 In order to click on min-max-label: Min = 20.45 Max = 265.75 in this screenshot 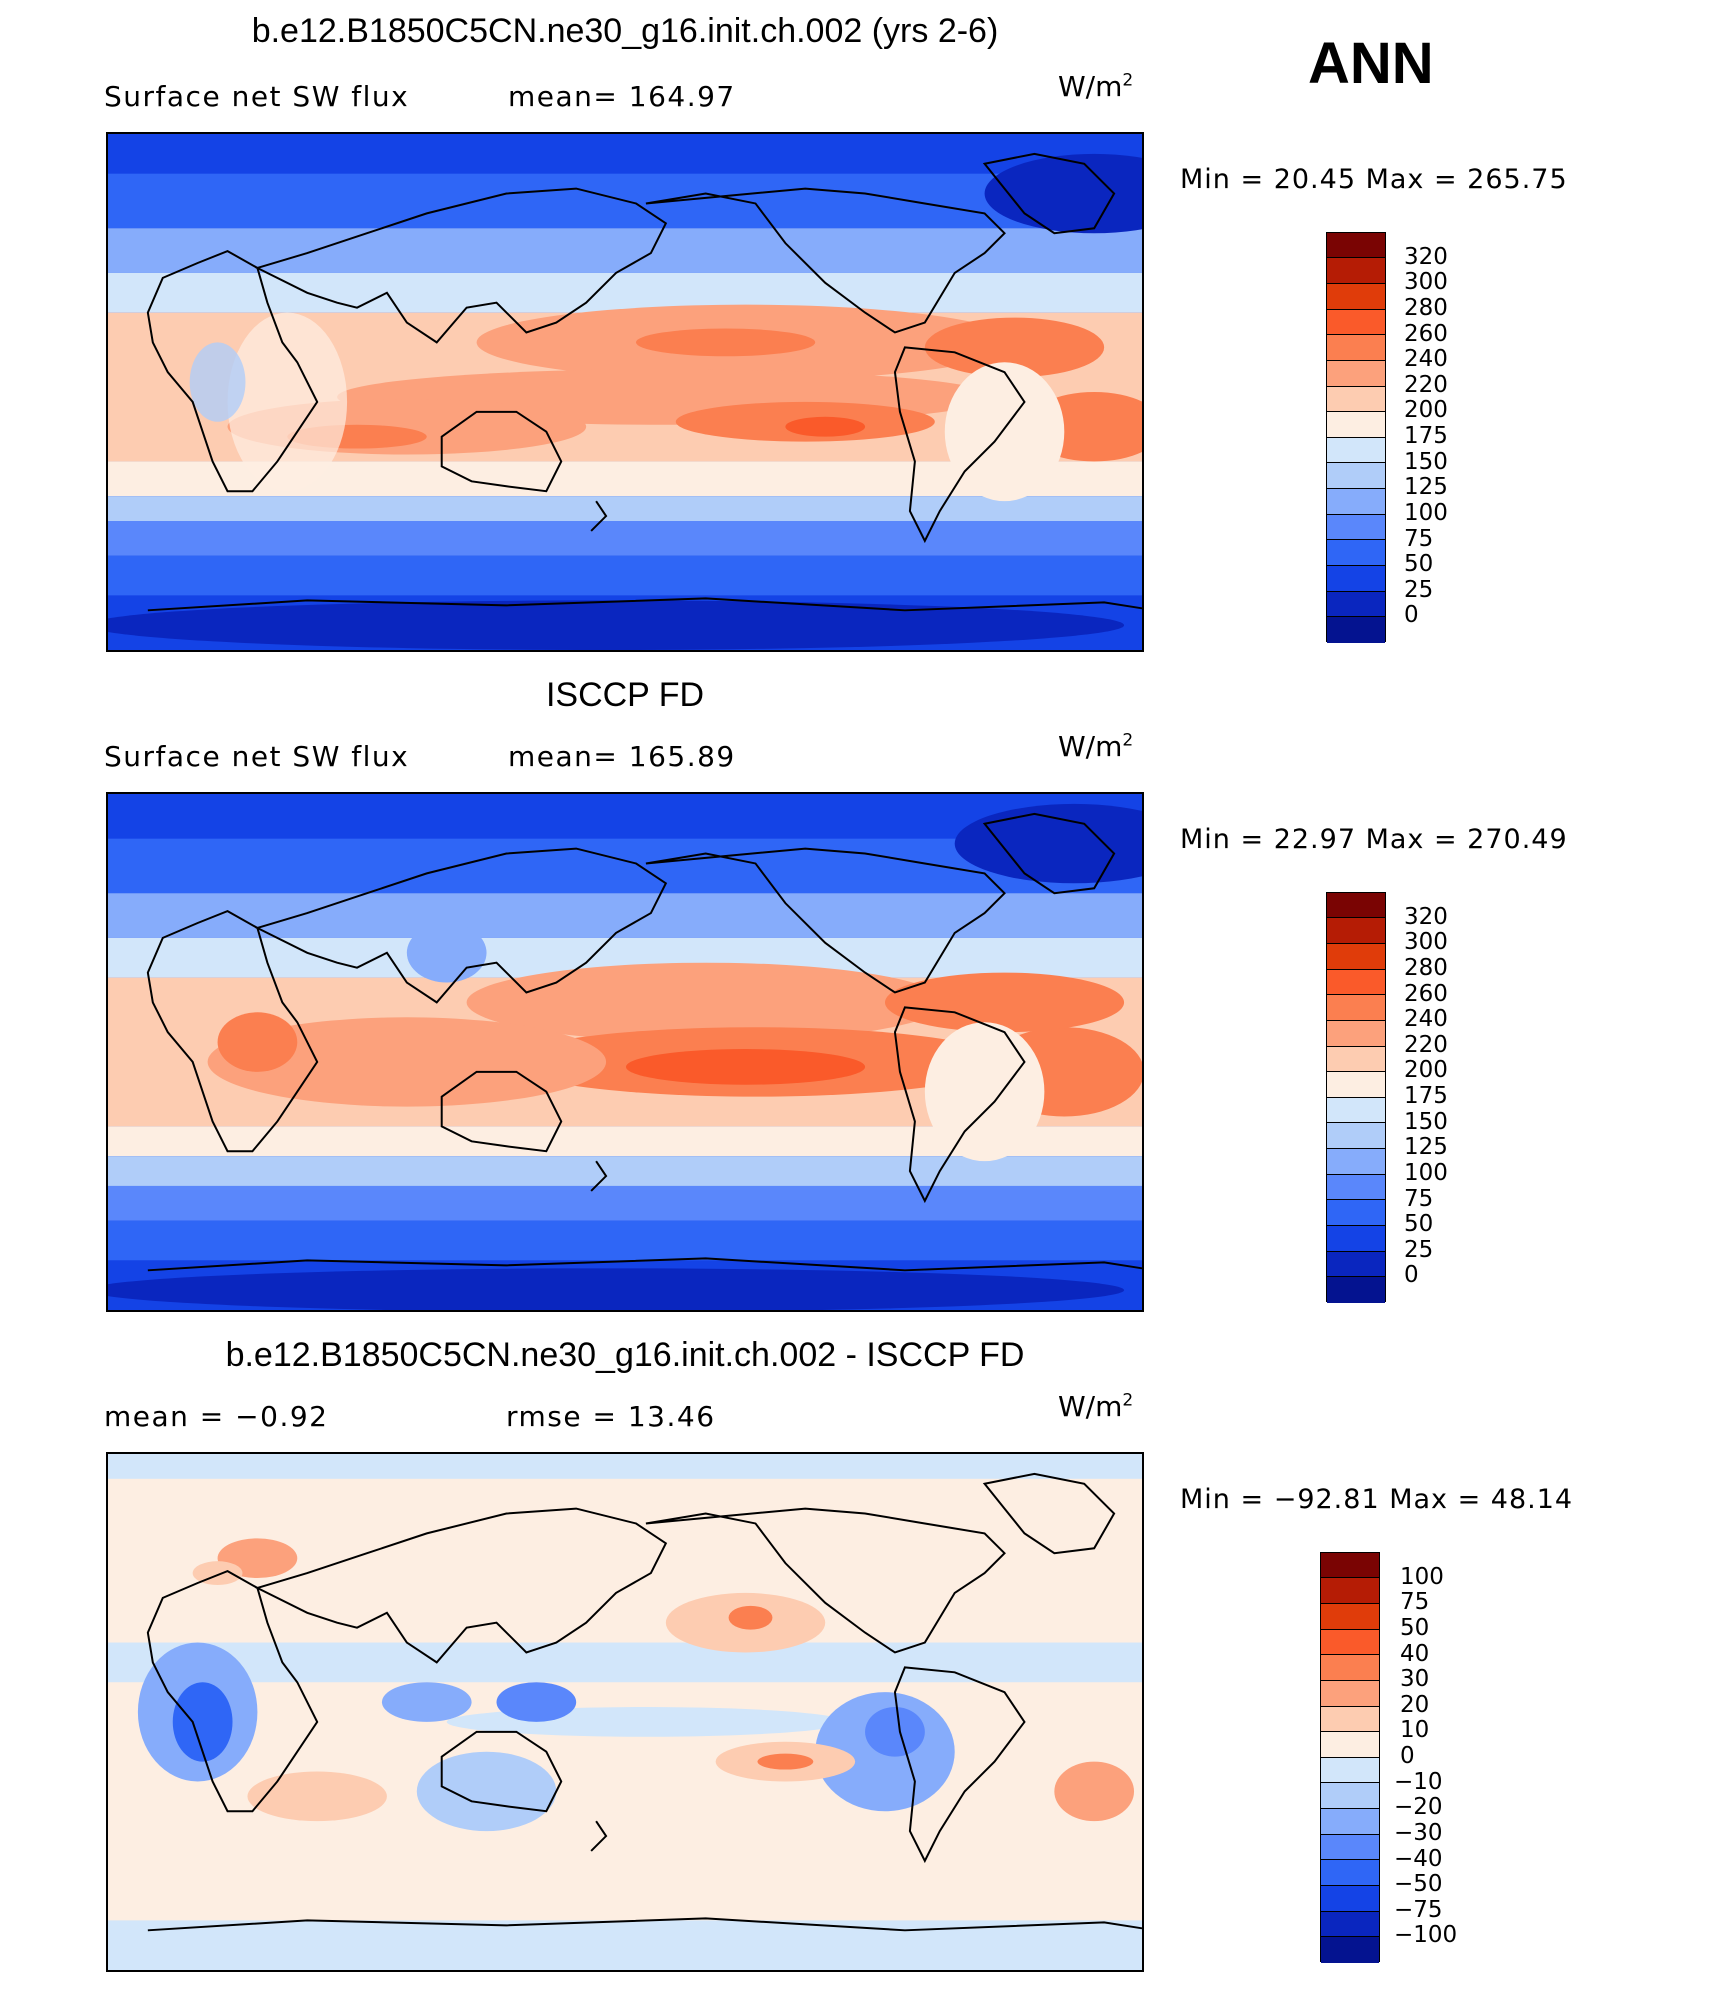, I will do `click(1374, 179)`.